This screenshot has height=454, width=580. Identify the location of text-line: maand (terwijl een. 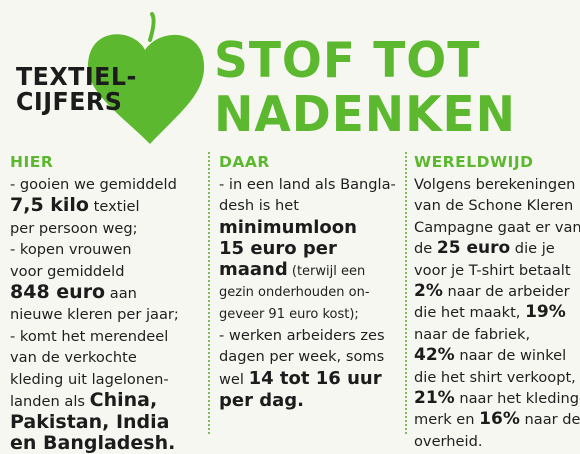
(311, 270).